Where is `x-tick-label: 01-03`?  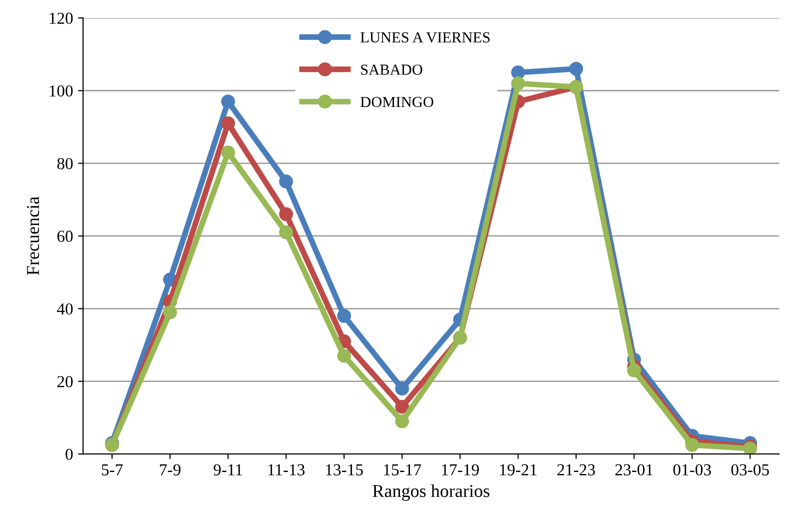
x-tick-label: 01-03 is located at coordinates (692, 470).